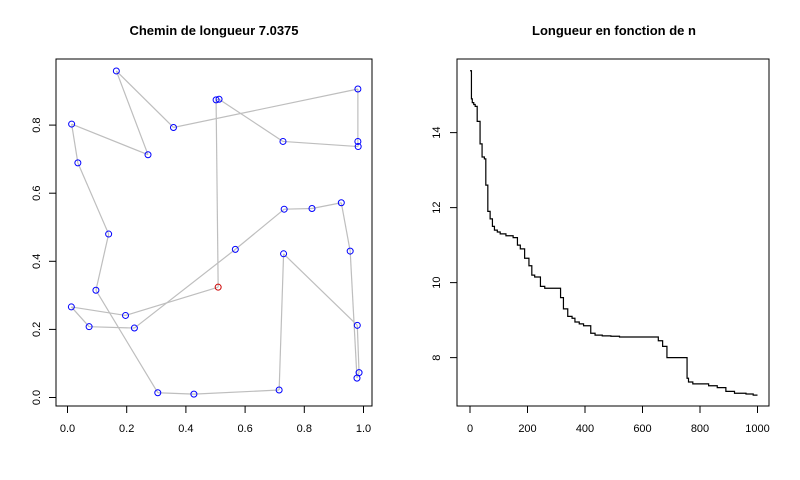 The image size is (800, 480). I want to click on right-y-tick-label: 10, so click(437, 283).